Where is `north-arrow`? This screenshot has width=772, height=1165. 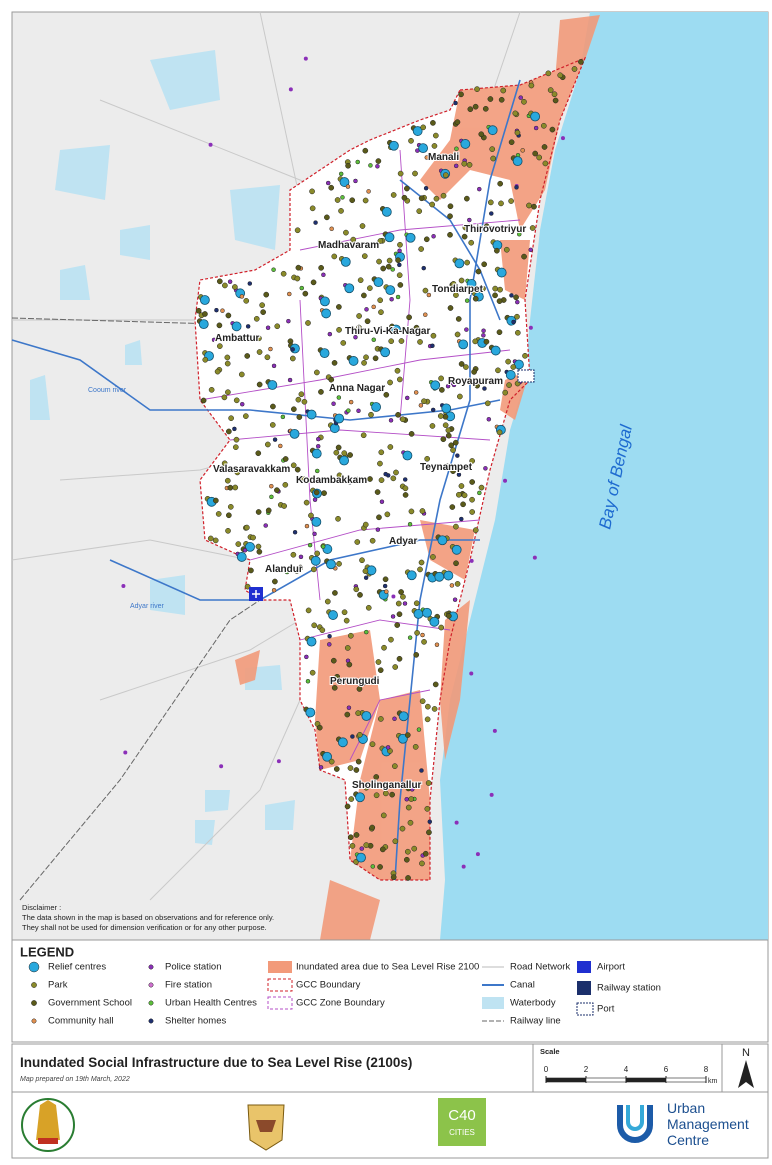 north-arrow is located at coordinates (746, 1074).